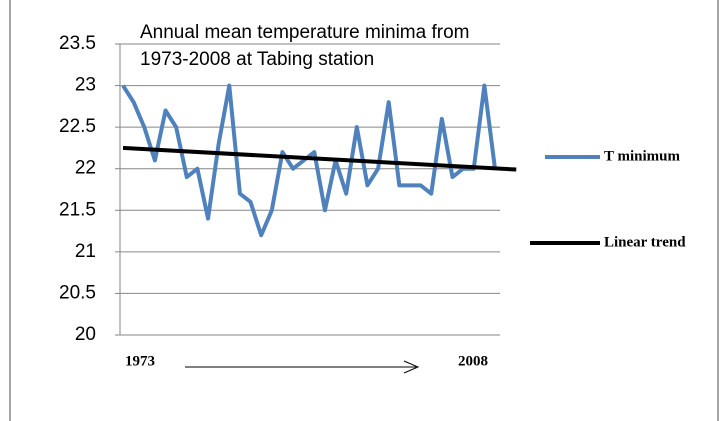 This screenshot has height=421, width=722. Describe the element at coordinates (642, 156) in the screenshot. I see `legend-label: T minimum` at that location.